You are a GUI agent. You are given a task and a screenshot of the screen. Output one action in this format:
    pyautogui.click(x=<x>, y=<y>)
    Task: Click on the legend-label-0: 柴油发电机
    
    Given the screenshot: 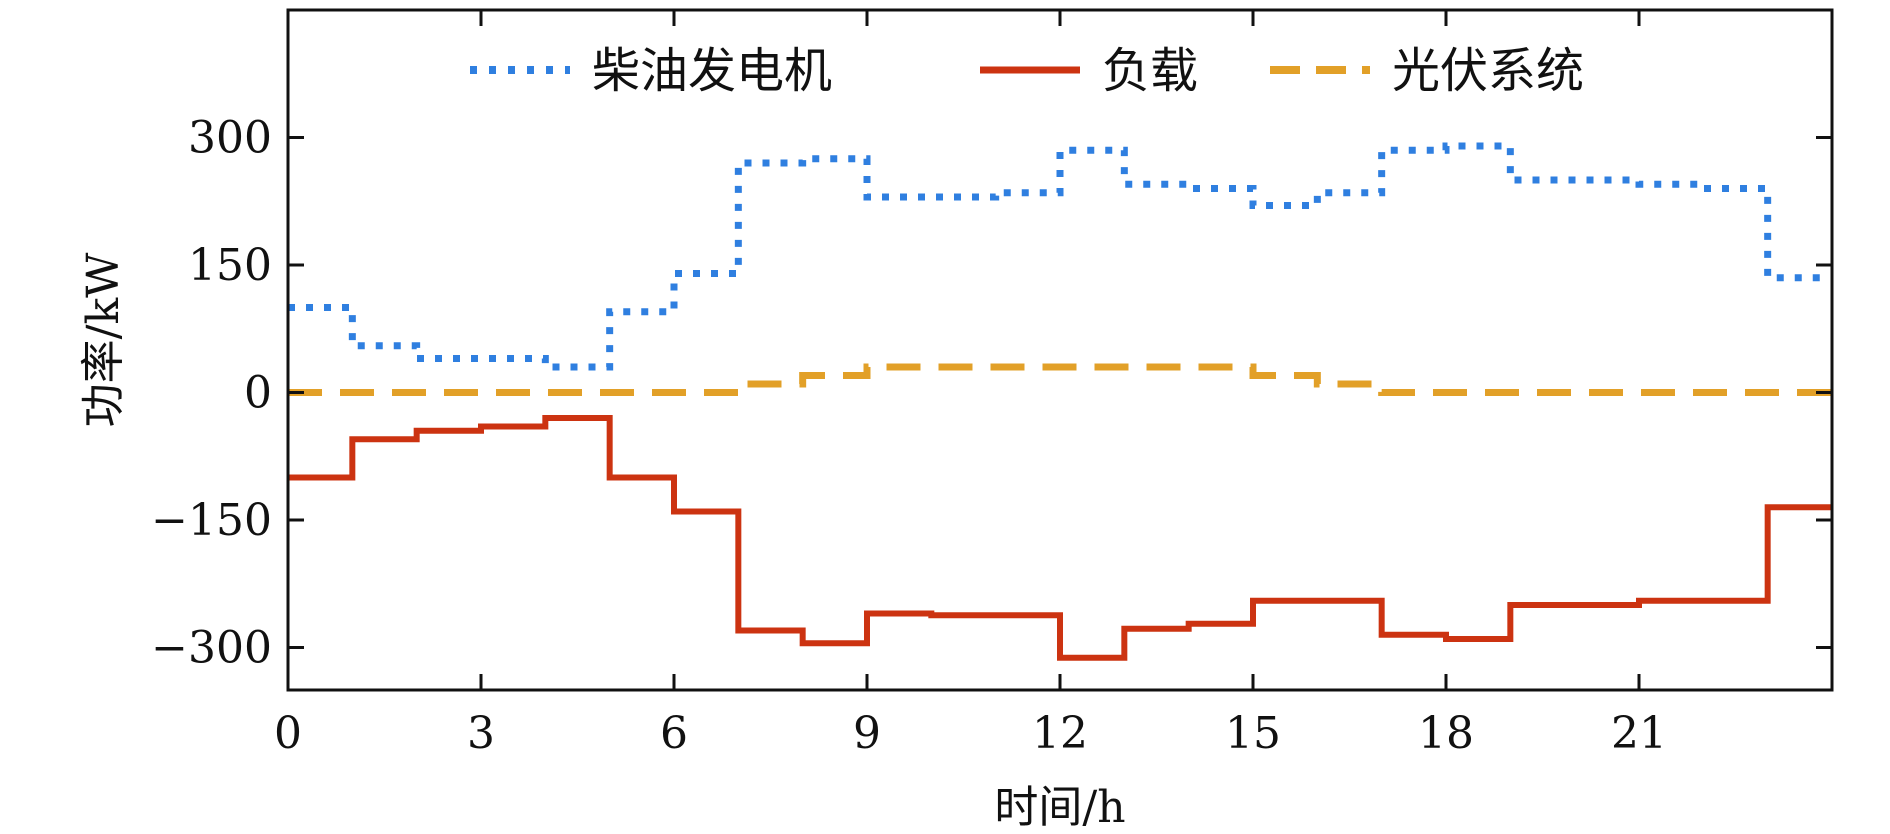 What is the action you would take?
    pyautogui.click(x=712, y=71)
    